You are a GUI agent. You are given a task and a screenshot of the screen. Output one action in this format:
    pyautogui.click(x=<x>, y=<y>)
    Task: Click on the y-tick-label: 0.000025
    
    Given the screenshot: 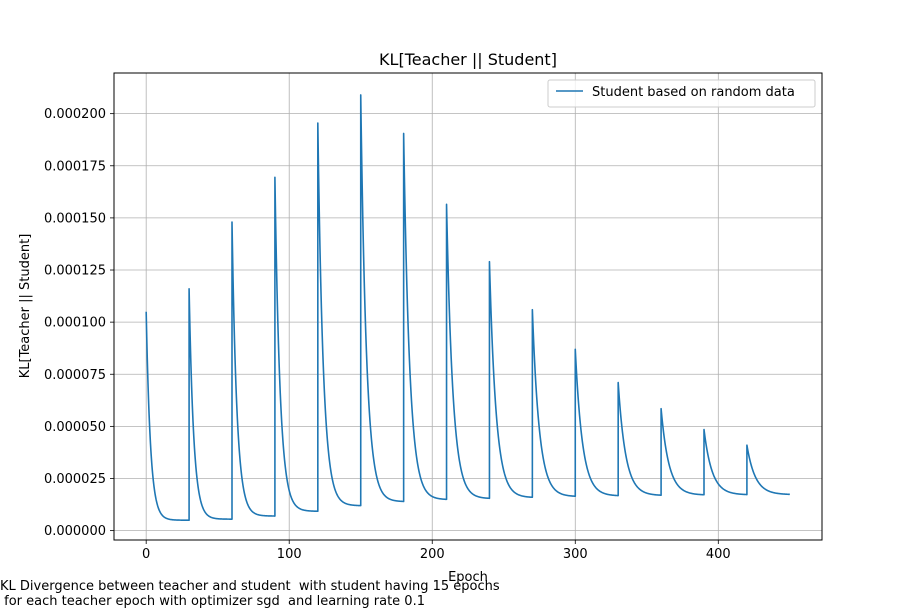 What is the action you would take?
    pyautogui.click(x=75, y=479)
    